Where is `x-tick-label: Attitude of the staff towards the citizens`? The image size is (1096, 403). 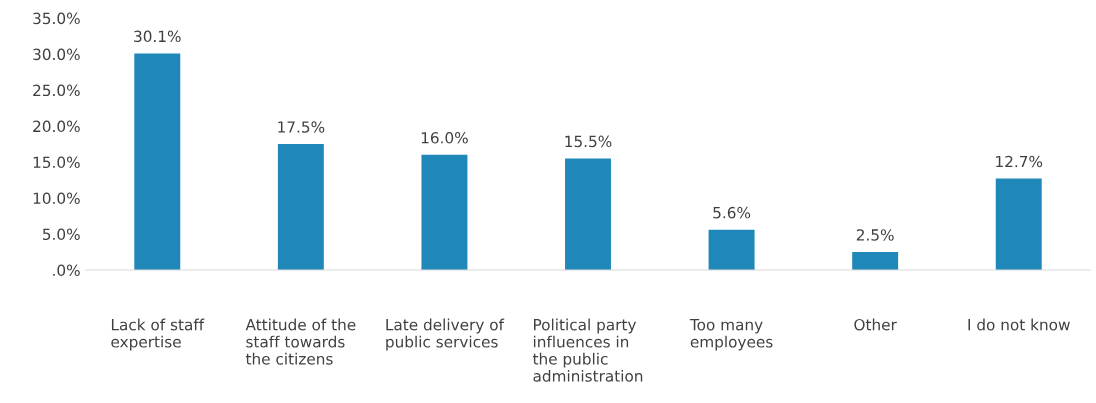
x-tick-label: Attitude of the staff towards the citizens is located at coordinates (300, 341).